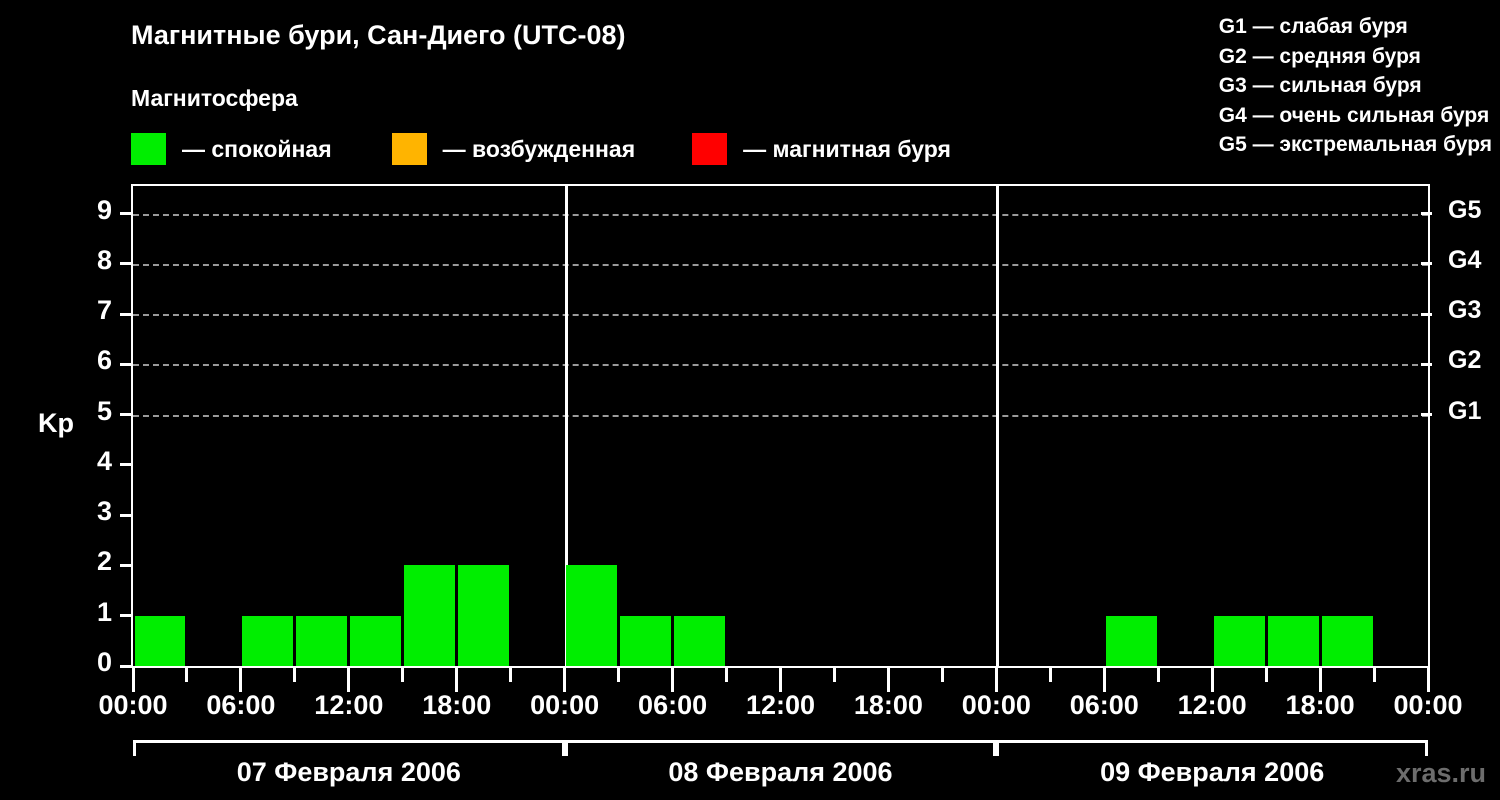 The height and width of the screenshot is (800, 1500). Describe the element at coordinates (104, 561) in the screenshot. I see `y-axis-label: 2` at that location.